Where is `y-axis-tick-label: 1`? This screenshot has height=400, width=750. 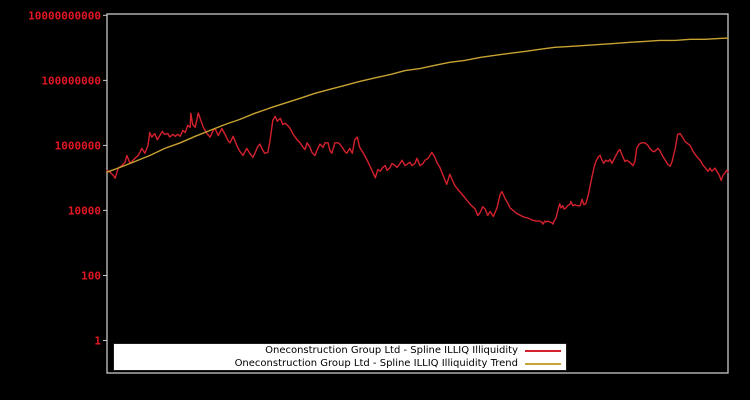
y-axis-tick-label: 1 is located at coordinates (97, 341).